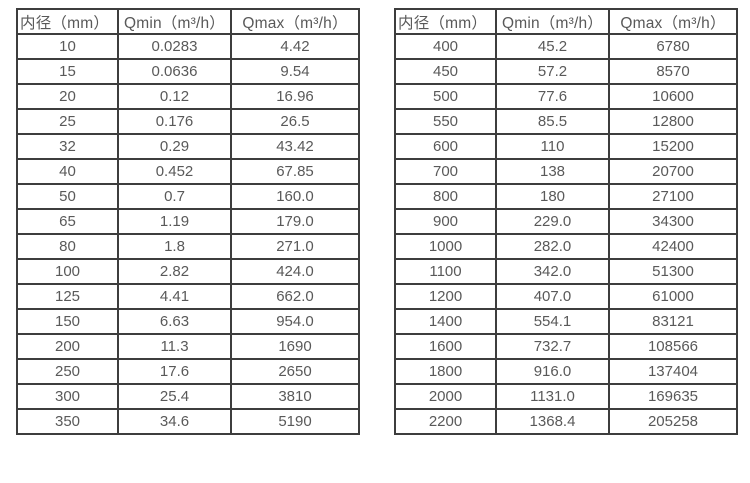  Describe the element at coordinates (552, 371) in the screenshot. I see `cell: 916.0` at that location.